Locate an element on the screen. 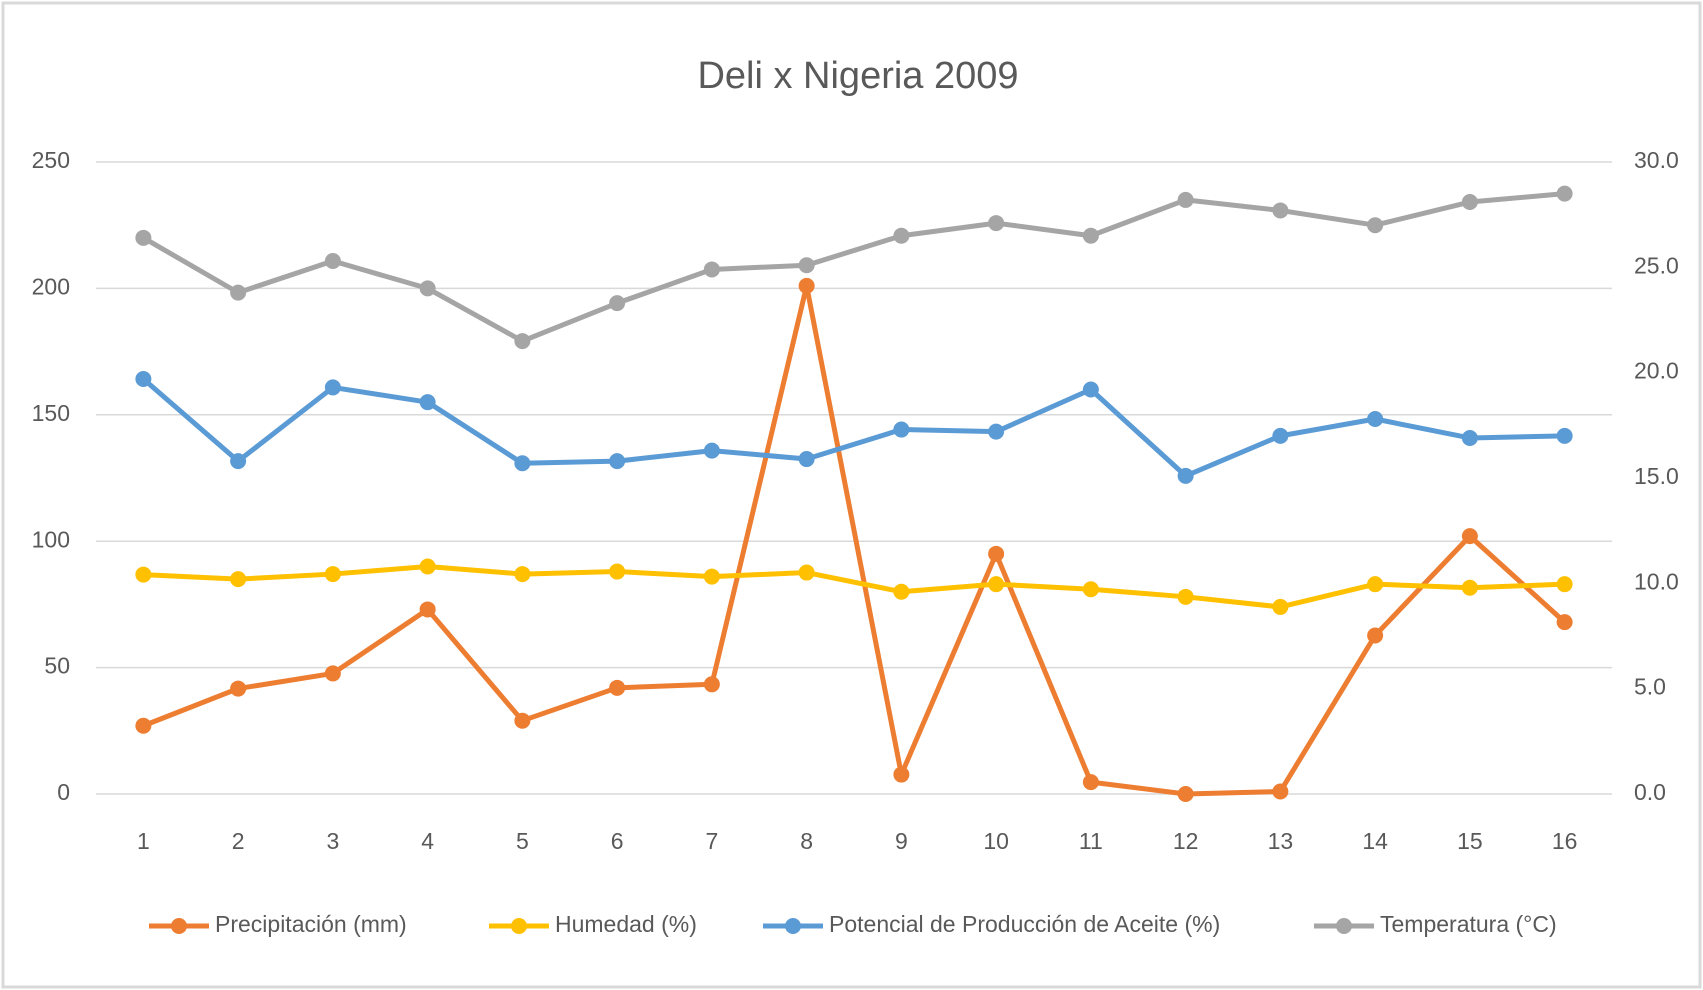  y-tick-label: 0 is located at coordinates (63, 792).